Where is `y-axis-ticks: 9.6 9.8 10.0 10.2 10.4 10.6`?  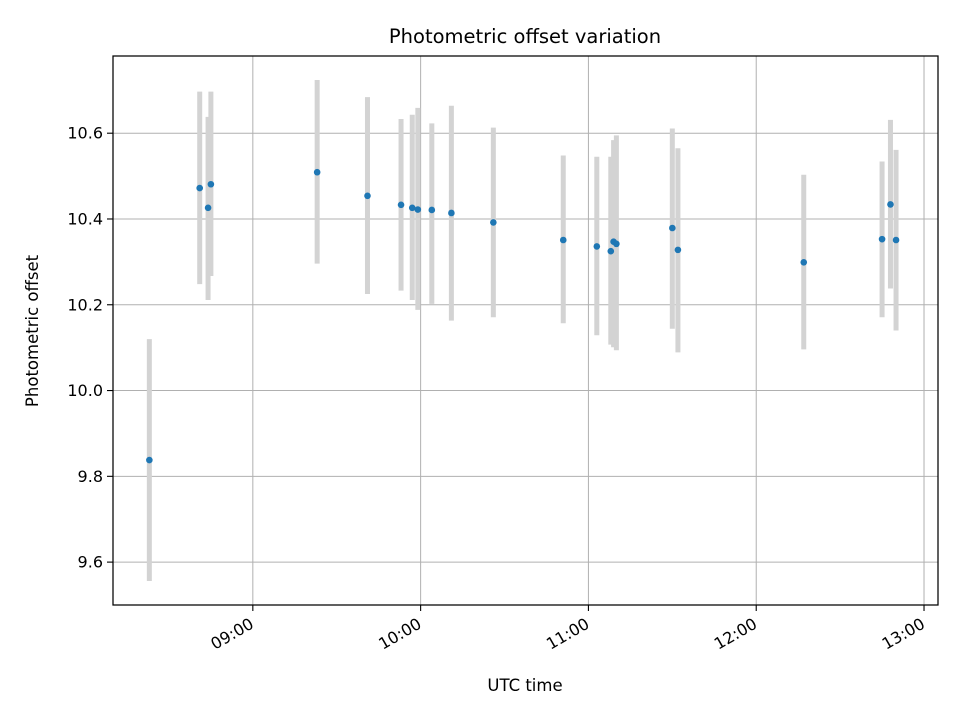
y-axis-ticks: 9.6 9.8 10.0 10.2 10.4 10.6 is located at coordinates (90, 348).